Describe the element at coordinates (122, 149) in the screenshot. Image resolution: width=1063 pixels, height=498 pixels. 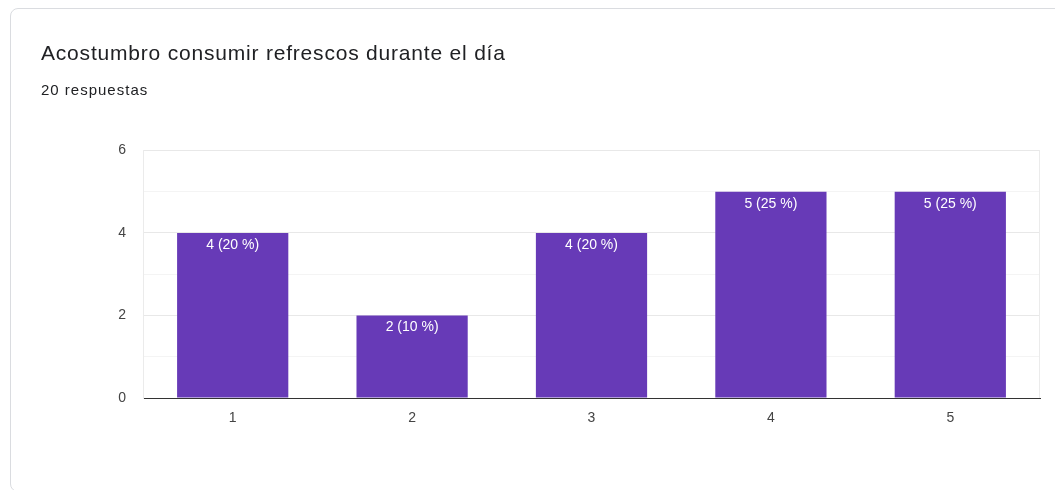
I see `y-tick-label: 6` at that location.